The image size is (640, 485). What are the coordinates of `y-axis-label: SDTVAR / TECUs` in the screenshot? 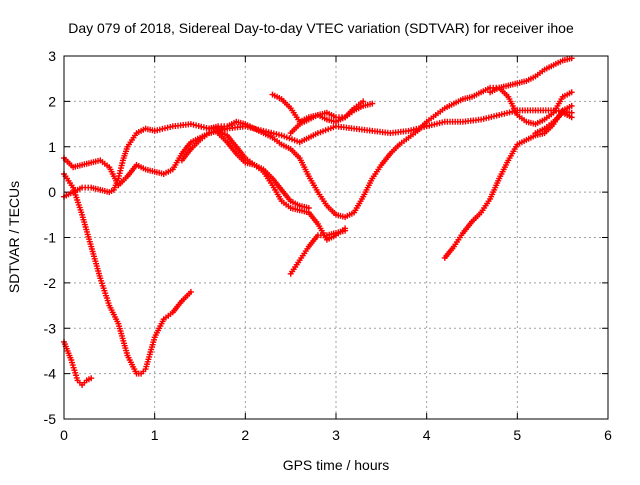 It's located at (14, 237).